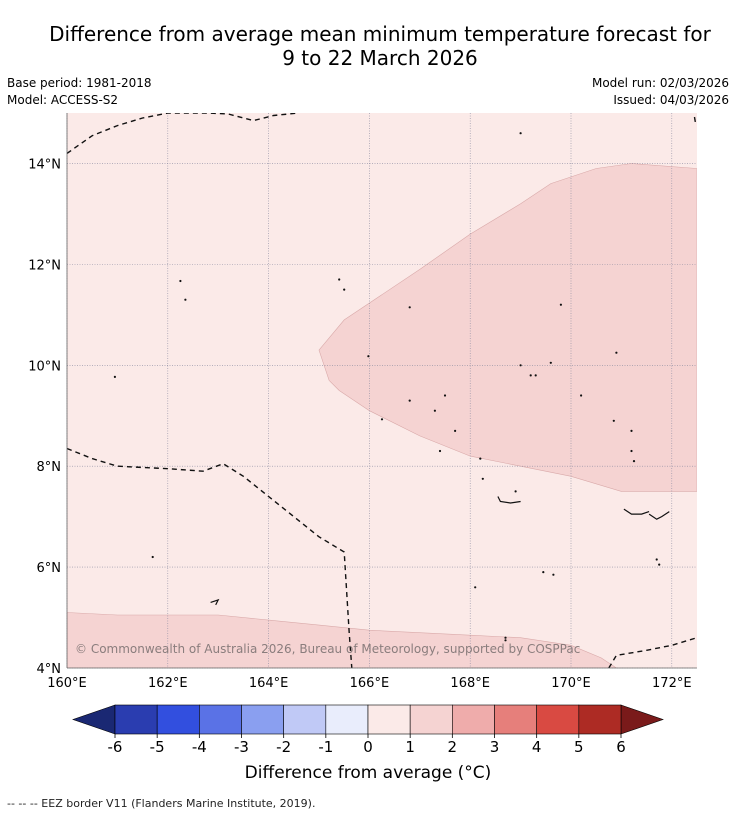 The image size is (736, 816). What do you see at coordinates (44, 164) in the screenshot?
I see `lat-tick-label: 14°N` at bounding box center [44, 164].